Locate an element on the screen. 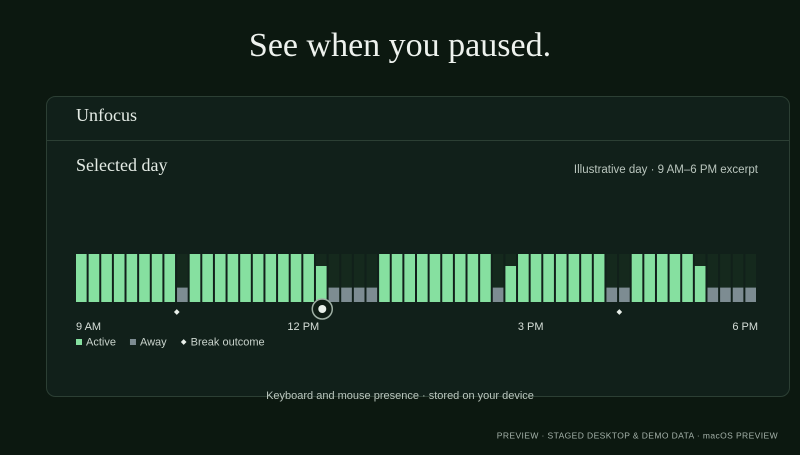 Image resolution: width=800 pixels, height=455 pixels. window-title: Unfocus is located at coordinates (106, 115).